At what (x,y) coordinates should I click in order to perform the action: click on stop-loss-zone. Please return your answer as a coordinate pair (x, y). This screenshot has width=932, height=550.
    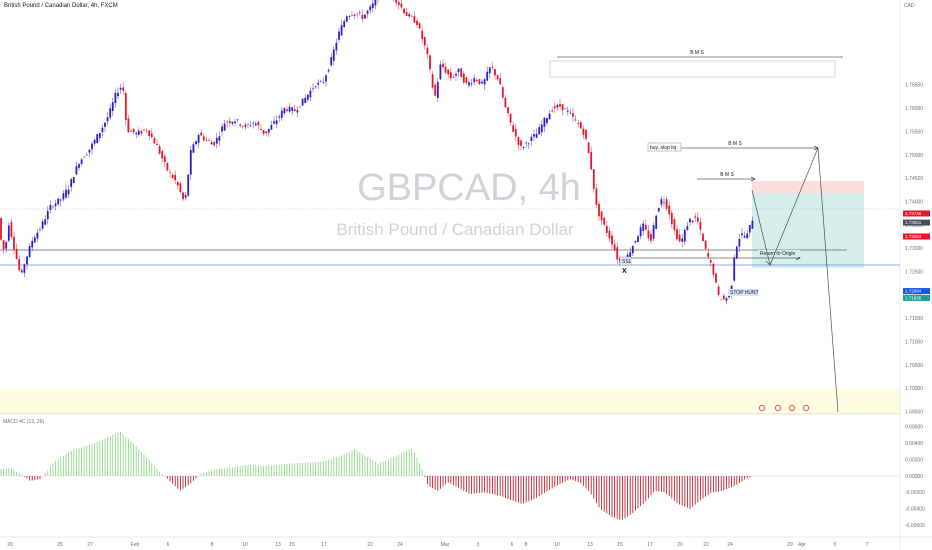
    Looking at the image, I should click on (808, 187).